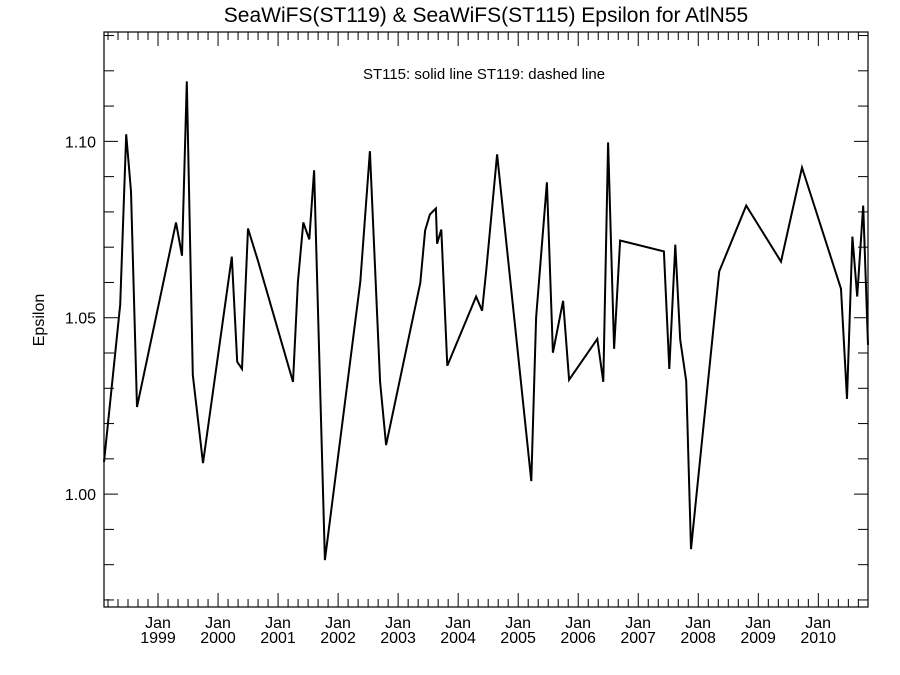  Describe the element at coordinates (39, 320) in the screenshot. I see `y-axis-label: Epsilon` at that location.